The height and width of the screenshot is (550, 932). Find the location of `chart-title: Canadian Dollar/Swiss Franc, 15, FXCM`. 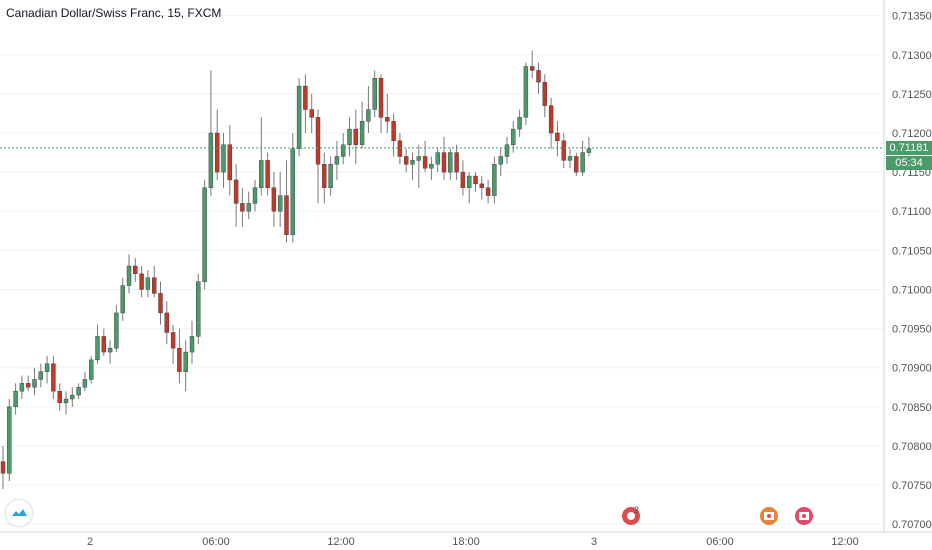

chart-title: Canadian Dollar/Swiss Franc, 15, FXCM is located at coordinates (114, 13).